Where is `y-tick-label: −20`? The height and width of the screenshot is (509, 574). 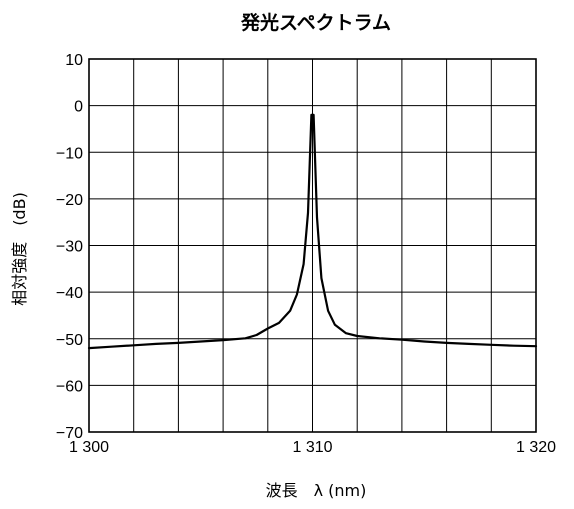 y-tick-label: −20 is located at coordinates (69, 200).